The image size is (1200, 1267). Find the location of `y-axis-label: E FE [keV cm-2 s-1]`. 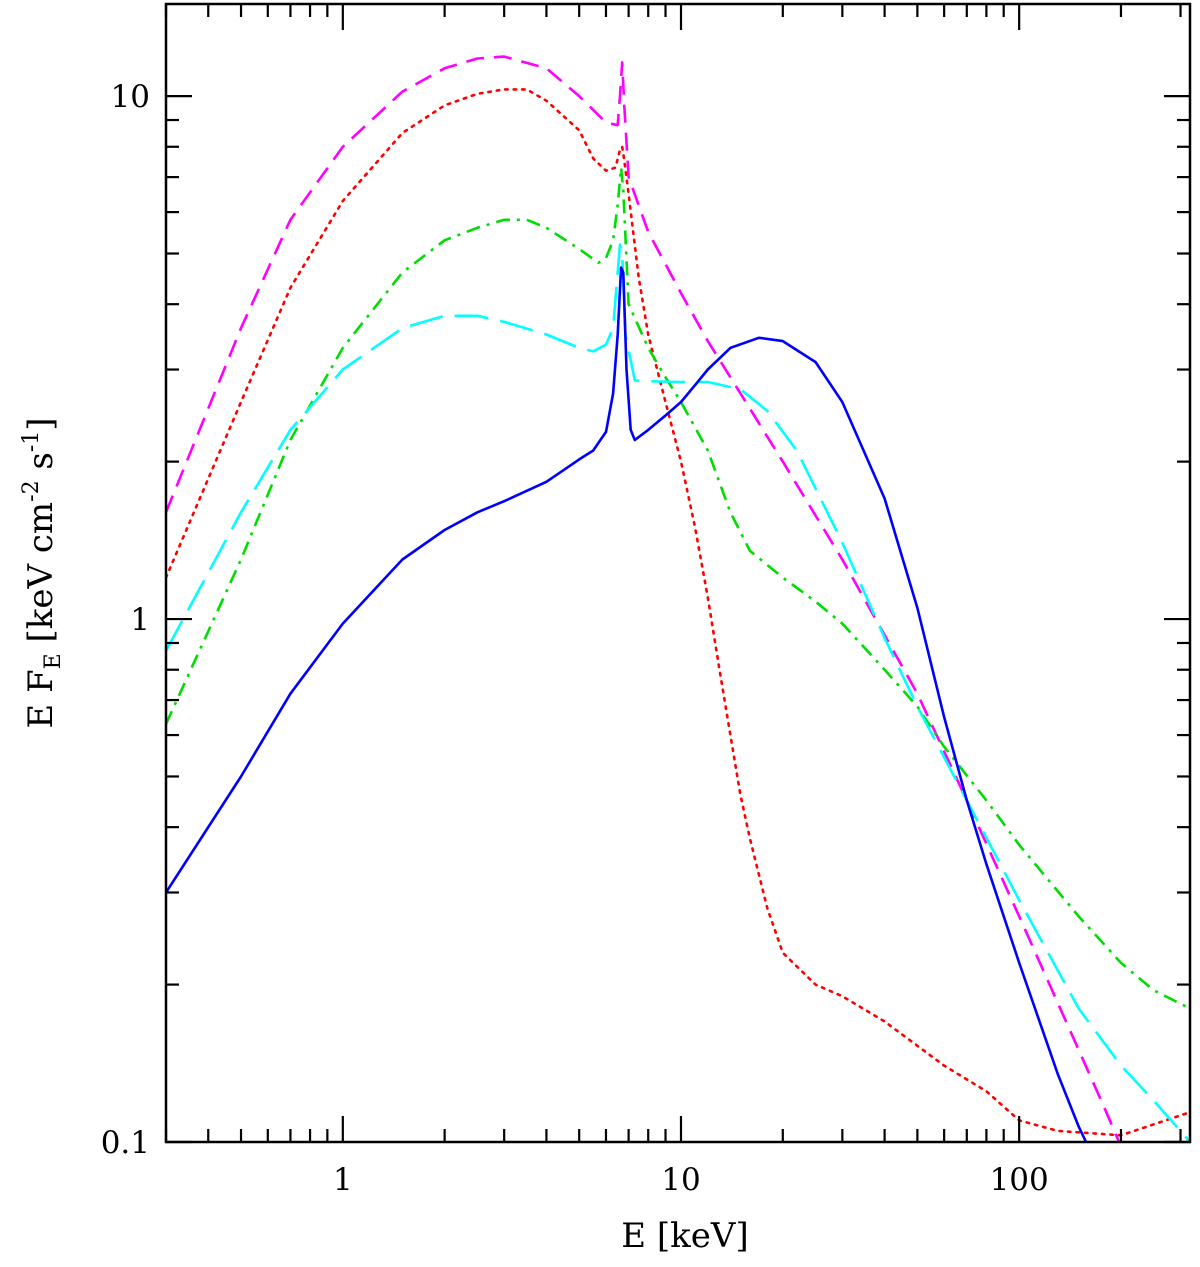

y-axis-label: E FE [keV cm-2 s-1] is located at coordinates (42, 572).